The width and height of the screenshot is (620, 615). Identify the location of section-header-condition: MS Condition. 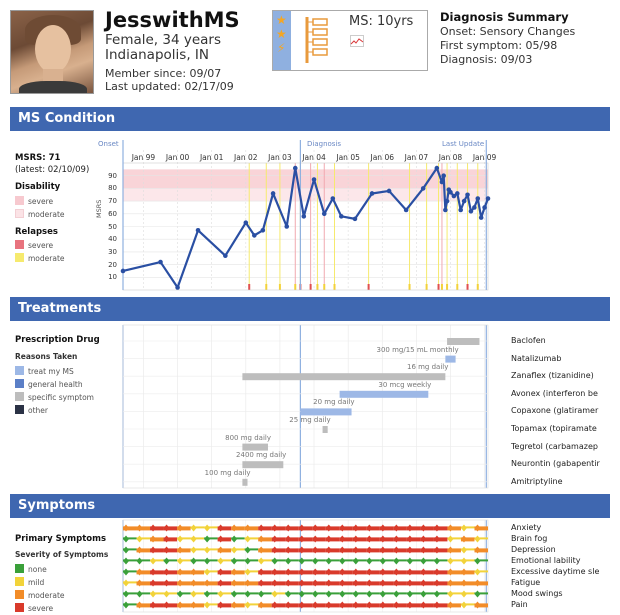
(310, 119).